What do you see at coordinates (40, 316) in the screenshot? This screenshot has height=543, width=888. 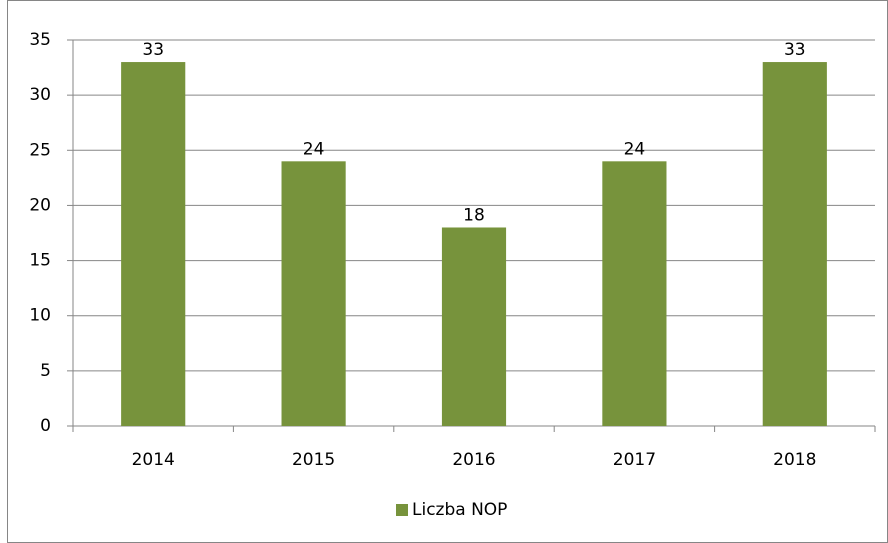 I see `y-tick-label: 10` at bounding box center [40, 316].